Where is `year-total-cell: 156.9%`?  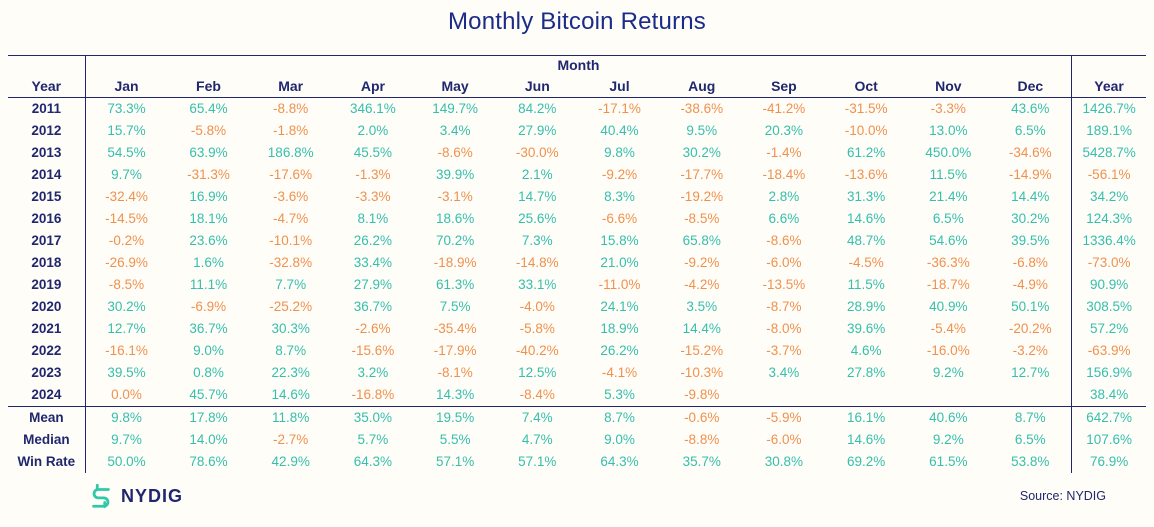 year-total-cell: 156.9% is located at coordinates (1108, 373).